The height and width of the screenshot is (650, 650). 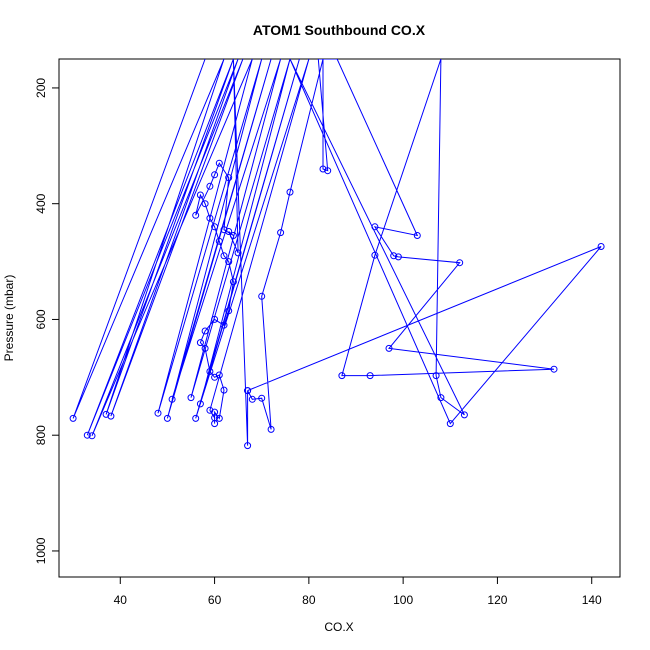 What do you see at coordinates (215, 600) in the screenshot?
I see `x-tick-label: 60` at bounding box center [215, 600].